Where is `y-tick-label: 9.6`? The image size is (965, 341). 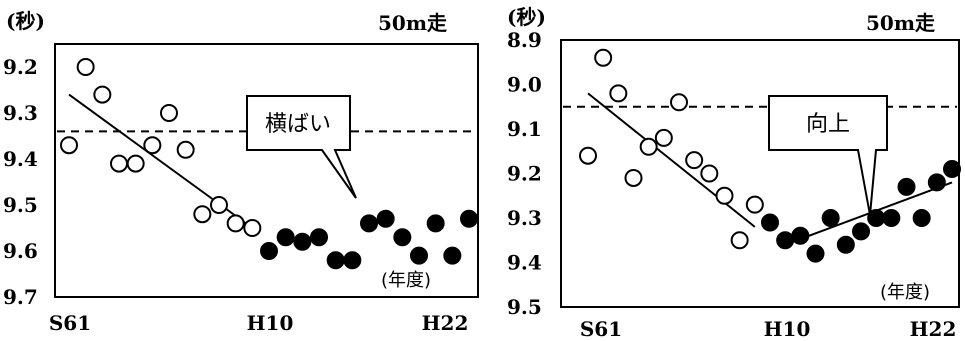
y-tick-label: 9.6 is located at coordinates (20, 251).